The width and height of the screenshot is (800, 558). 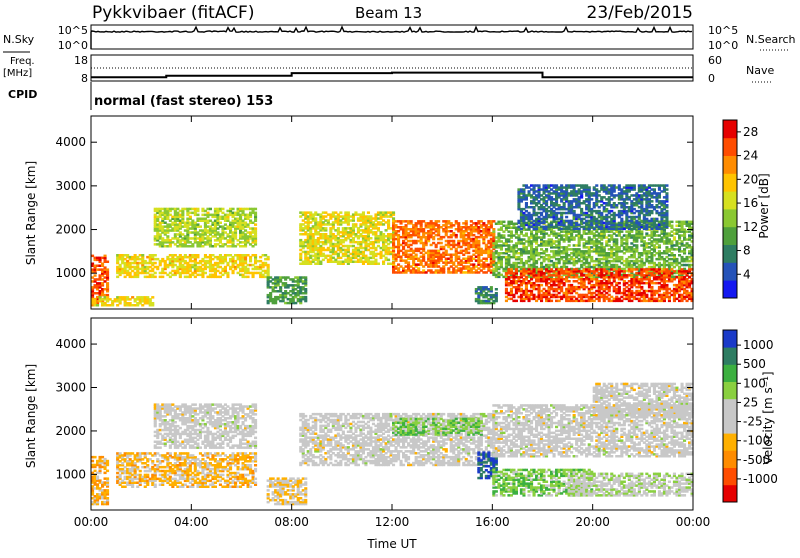 I want to click on freq-label: Freq., so click(x=22, y=61).